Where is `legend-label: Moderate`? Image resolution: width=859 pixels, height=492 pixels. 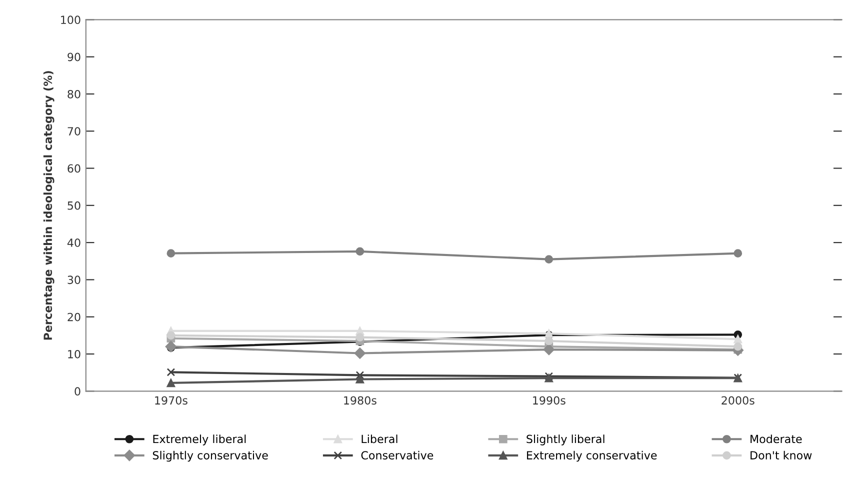
legend-label: Moderate is located at coordinates (776, 439).